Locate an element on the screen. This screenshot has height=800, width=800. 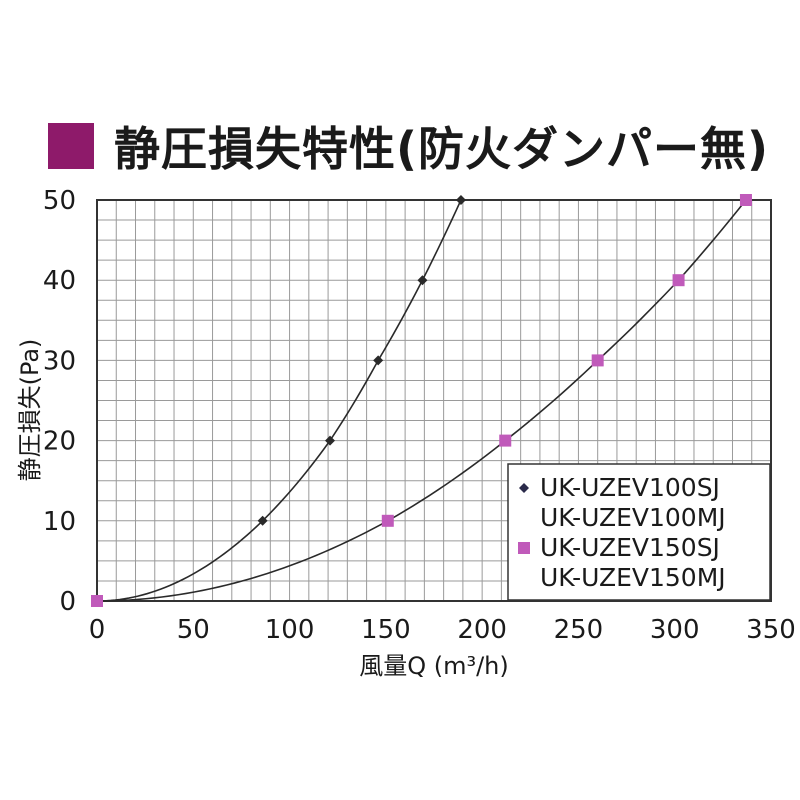
y-tick-label: 20 is located at coordinates (59, 442).